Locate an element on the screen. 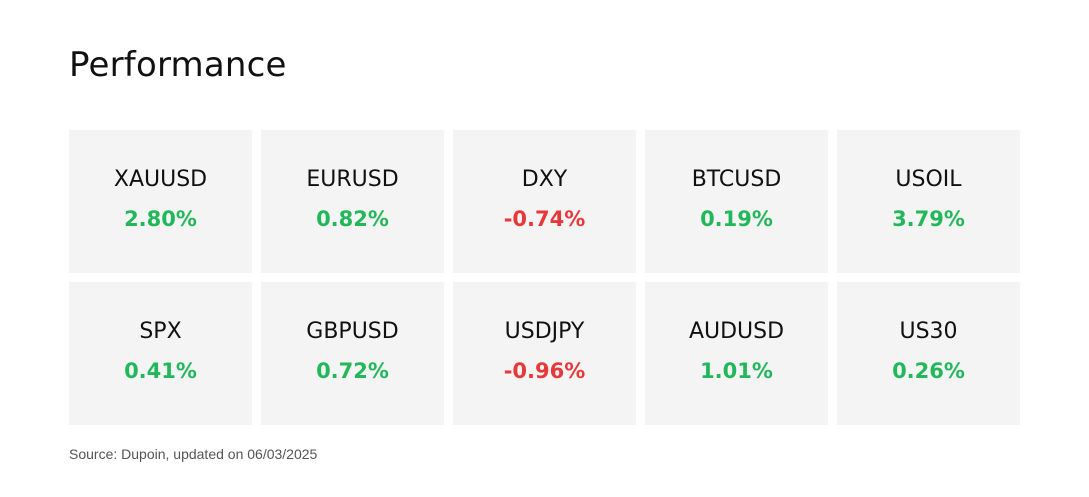 This screenshot has width=1089, height=497. instrument-tile-audusd: AUDUSD 1.01% is located at coordinates (736, 353).